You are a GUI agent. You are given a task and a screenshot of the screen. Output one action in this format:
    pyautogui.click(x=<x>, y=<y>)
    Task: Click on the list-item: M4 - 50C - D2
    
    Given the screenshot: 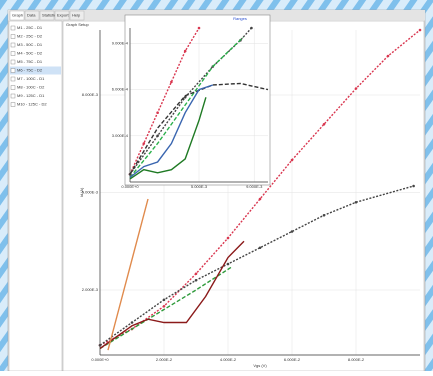 What is the action you would take?
    pyautogui.click(x=30, y=53)
    